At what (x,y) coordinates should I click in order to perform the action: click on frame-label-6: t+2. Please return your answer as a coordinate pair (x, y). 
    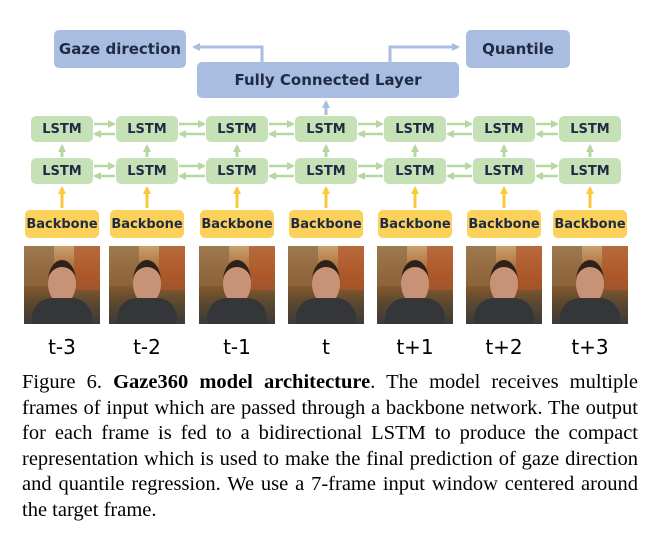
    Looking at the image, I should click on (504, 347).